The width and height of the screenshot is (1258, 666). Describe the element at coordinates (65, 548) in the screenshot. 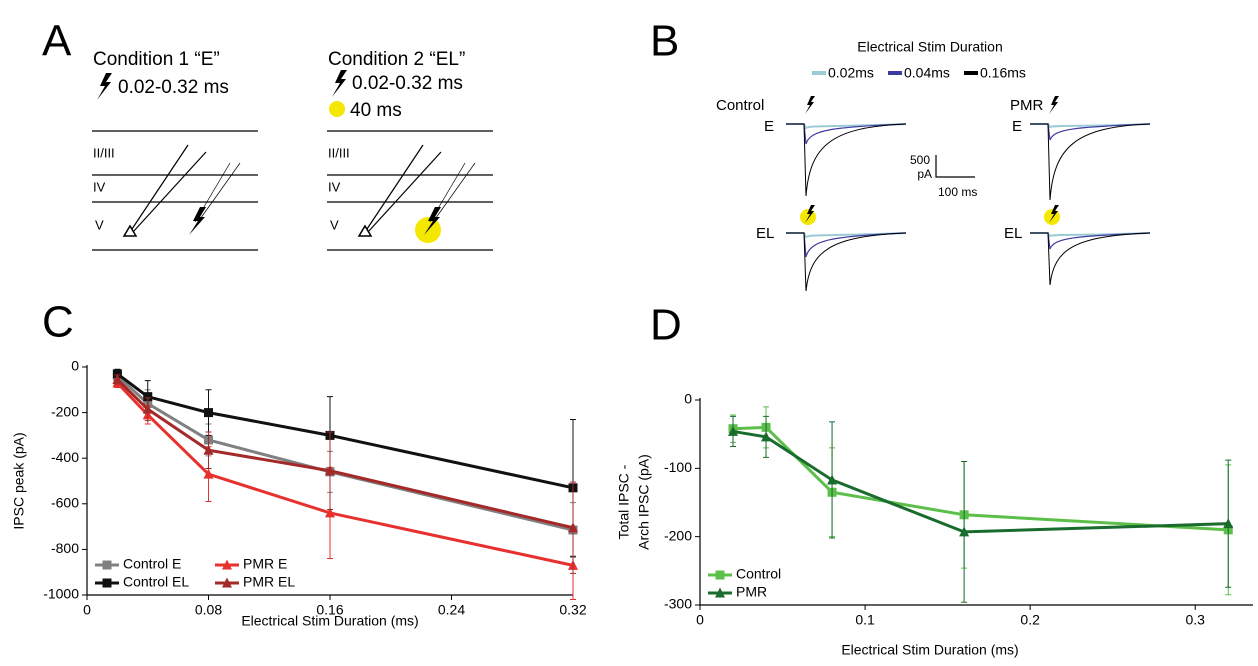

I see `y-tick-label: -800` at that location.